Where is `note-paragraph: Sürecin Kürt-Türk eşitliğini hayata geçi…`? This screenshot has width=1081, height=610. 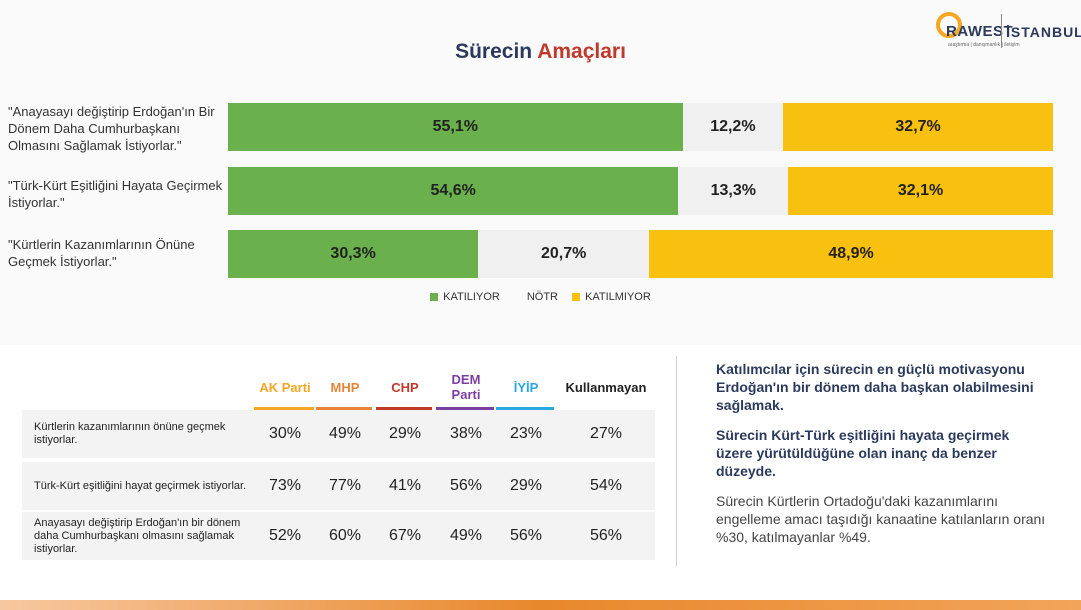 note-paragraph: Sürecin Kürt-Türk eşitliğini hayata geçi… is located at coordinates (863, 453).